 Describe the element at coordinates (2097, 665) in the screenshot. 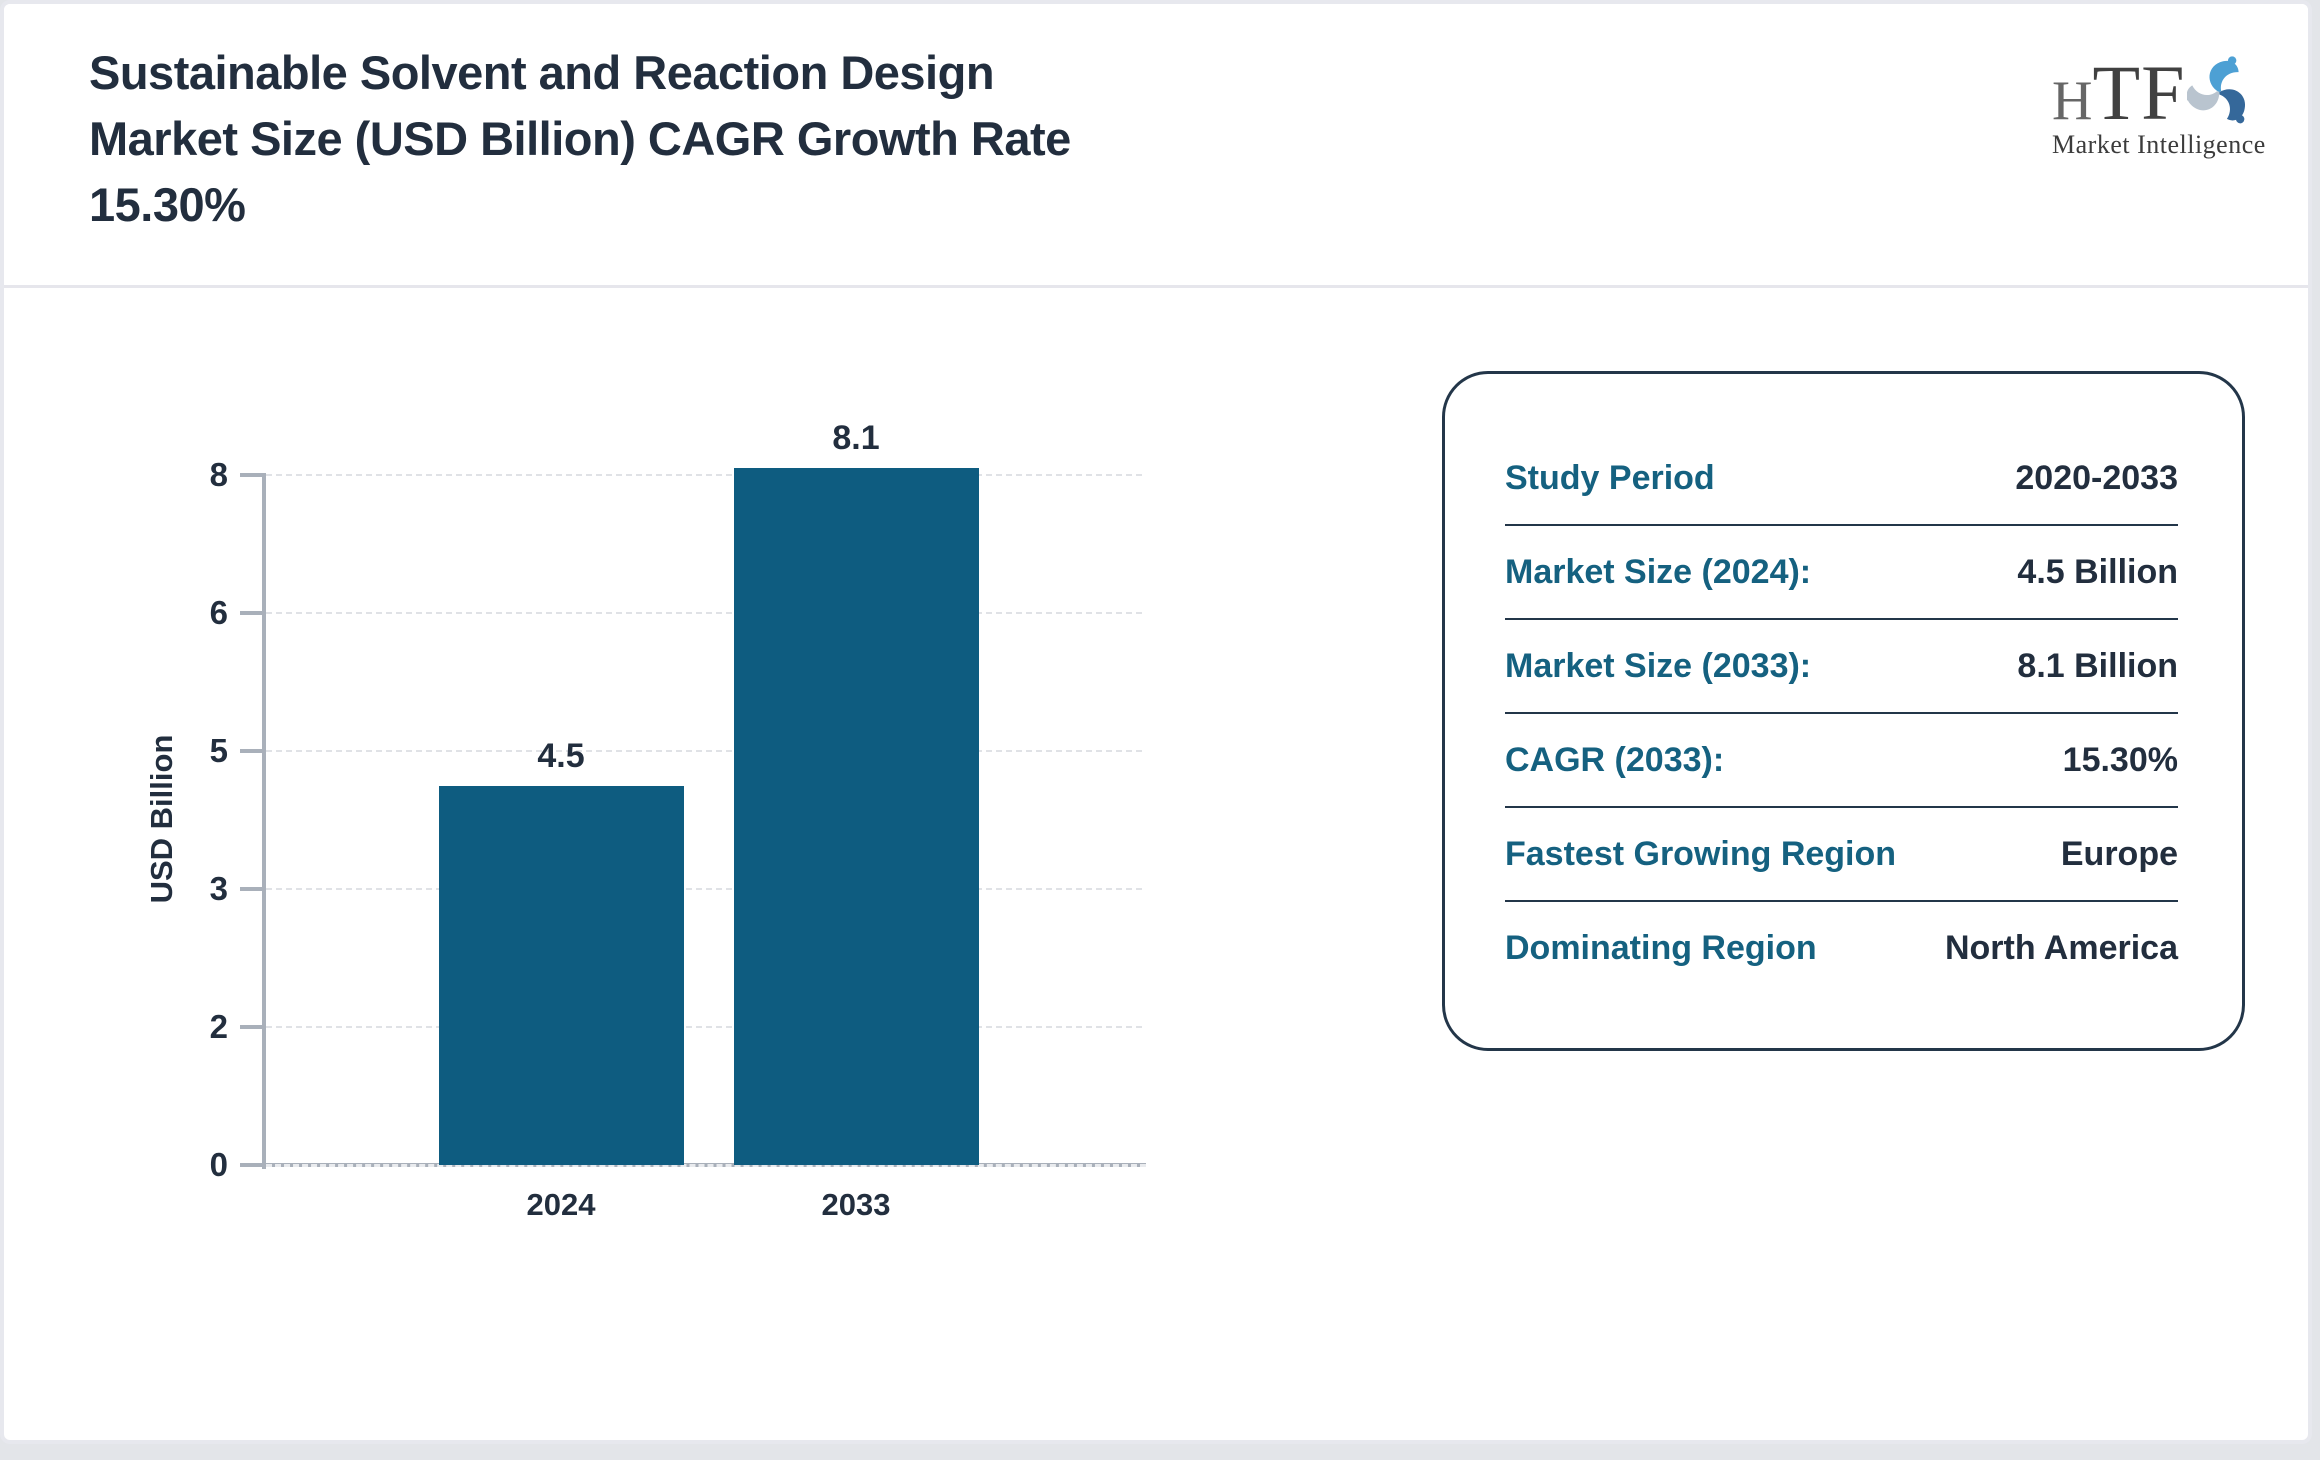

I see `summary-value: 8.1 Billion` at that location.